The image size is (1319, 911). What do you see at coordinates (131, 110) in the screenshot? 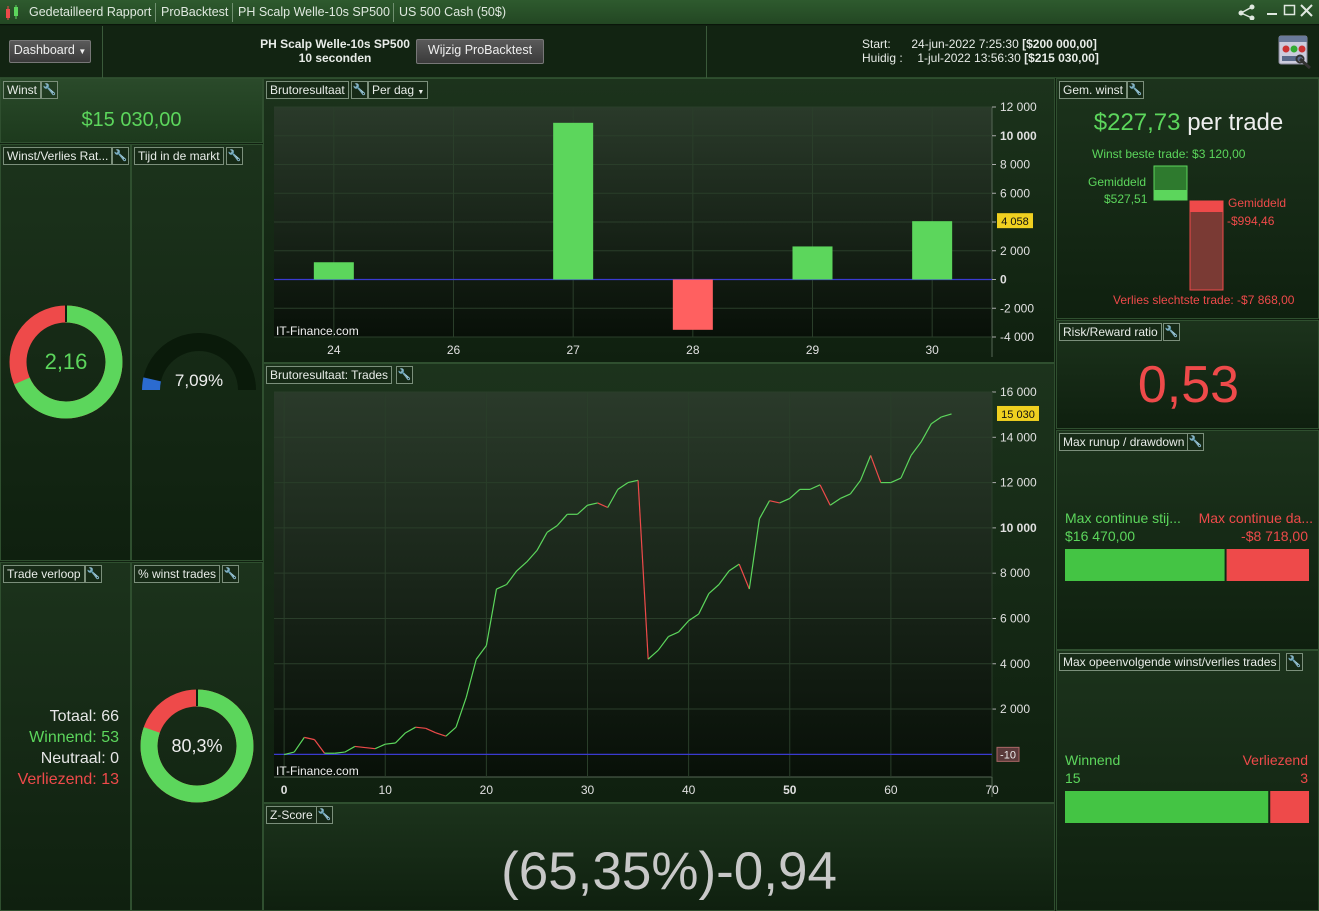
I see `profit-panel: Winst 🔧 $15 030,00` at bounding box center [131, 110].